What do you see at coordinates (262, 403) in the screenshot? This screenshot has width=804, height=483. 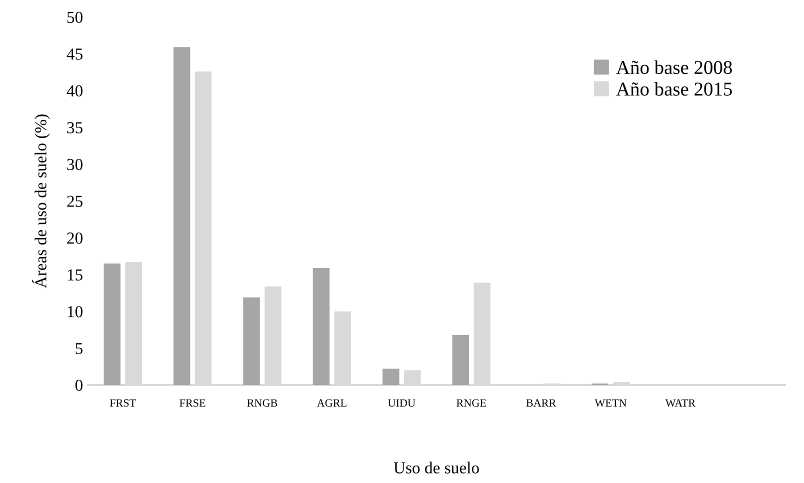 I see `x-tick-label: RNGB` at bounding box center [262, 403].